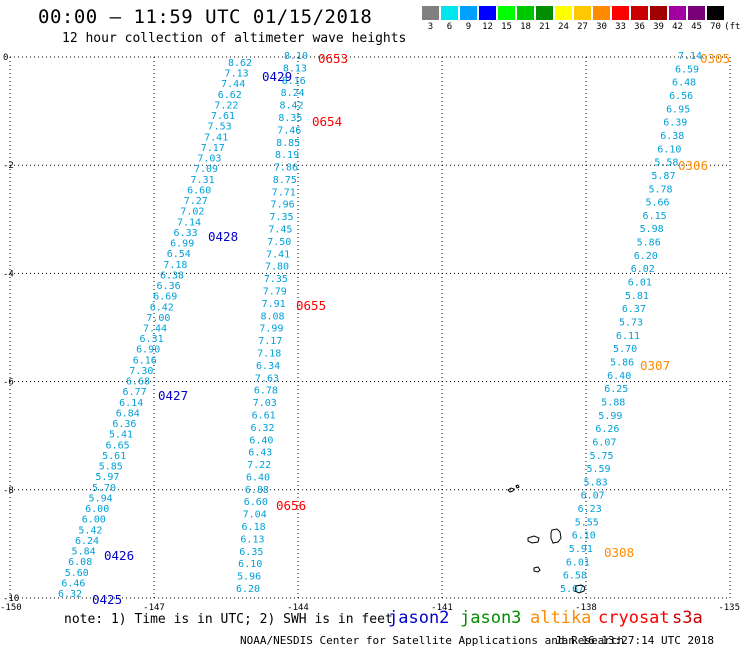  What do you see at coordinates (111, 467) in the screenshot?
I see `swh-value: 5.85` at bounding box center [111, 467].